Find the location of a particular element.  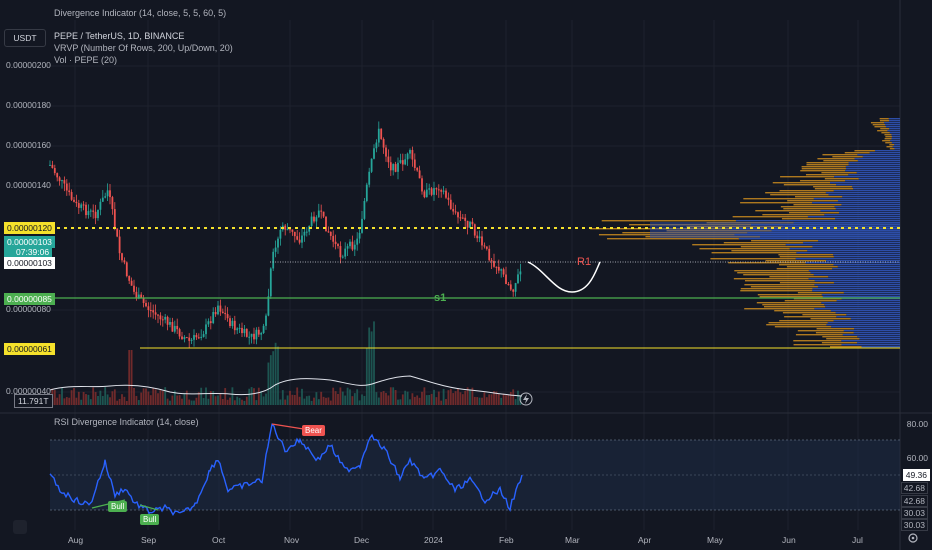

volume-bars is located at coordinates (285, 363).